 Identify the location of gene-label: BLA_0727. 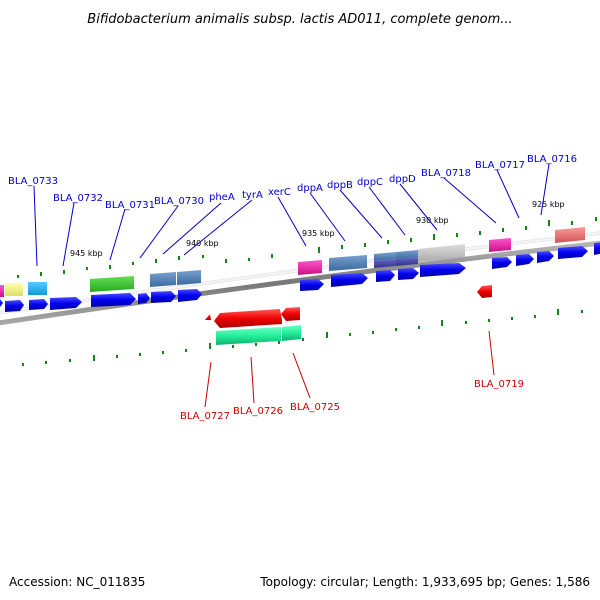
(205, 416).